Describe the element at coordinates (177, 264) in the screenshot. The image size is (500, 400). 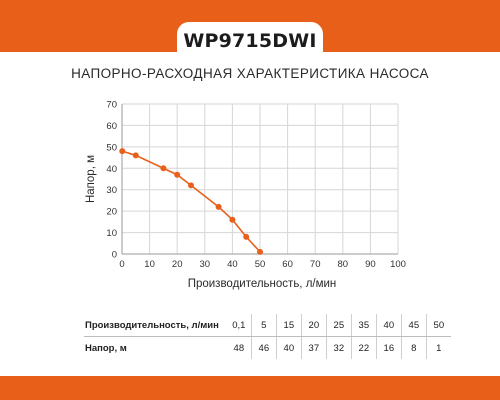
I see `x-tick-label: 20` at that location.